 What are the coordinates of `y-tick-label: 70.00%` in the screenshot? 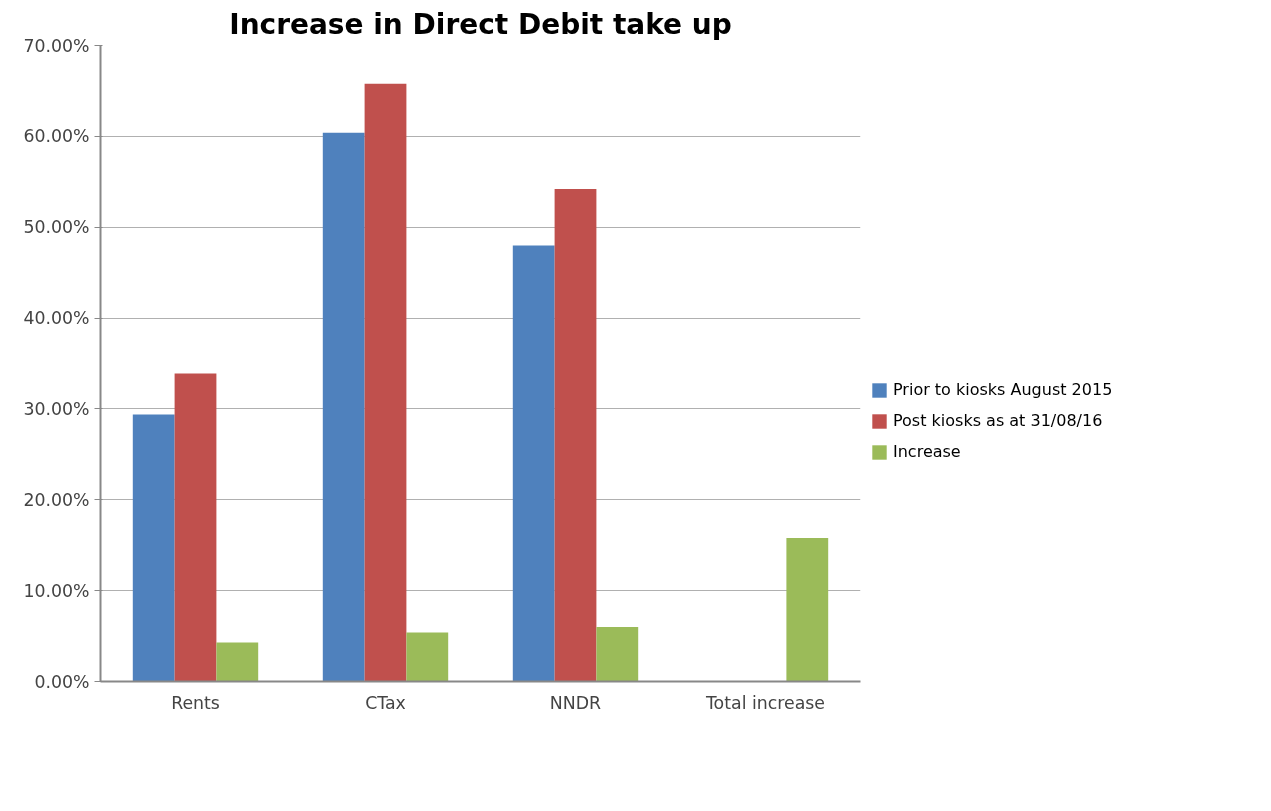 It's located at (56, 45).